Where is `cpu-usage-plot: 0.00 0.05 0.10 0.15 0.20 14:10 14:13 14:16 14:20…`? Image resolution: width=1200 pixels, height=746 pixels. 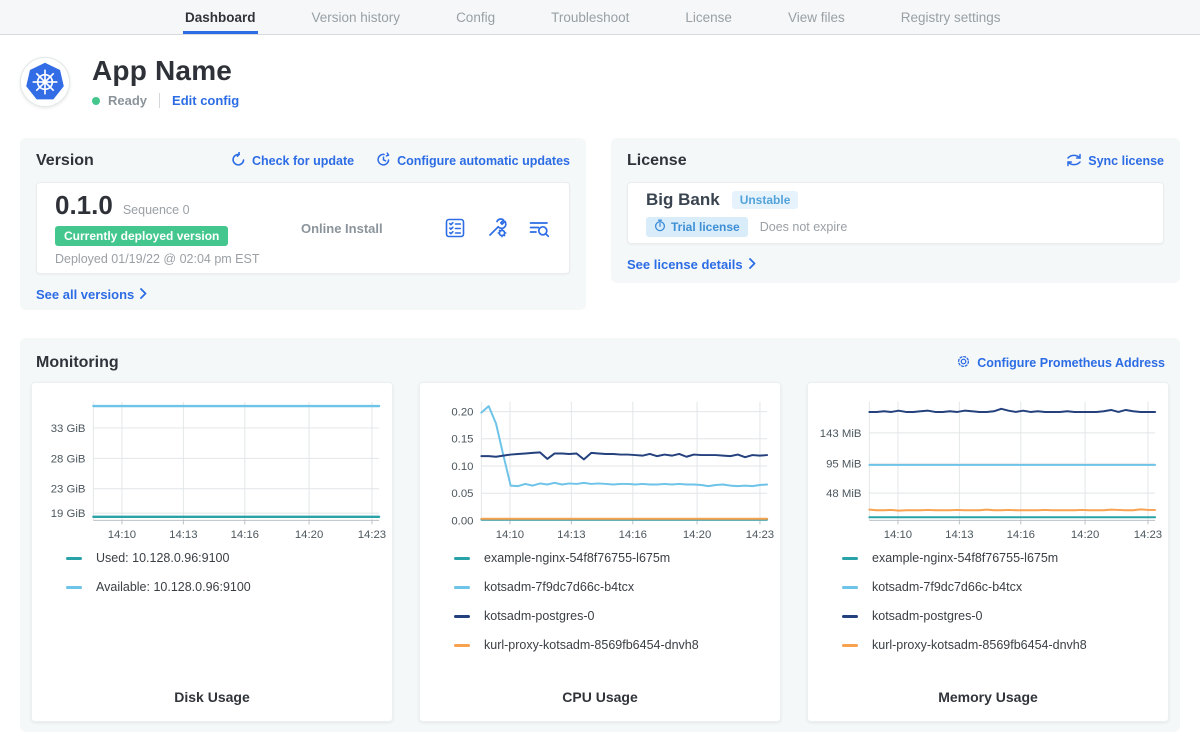
cpu-usage-plot: 0.00 0.05 0.10 0.15 0.20 14:10 14:13 14:16 14:20… is located at coordinates (600, 469).